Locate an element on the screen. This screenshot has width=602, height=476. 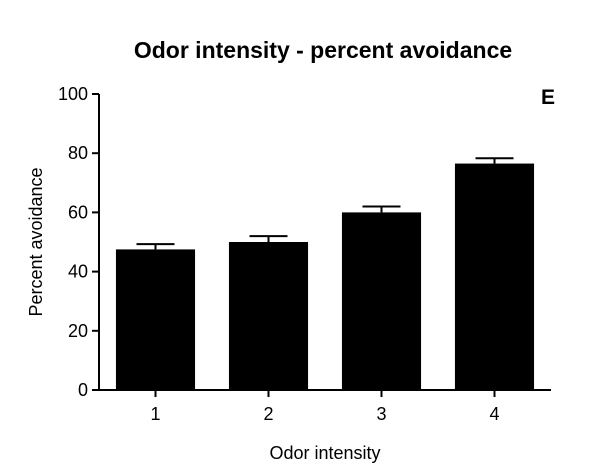
y-tick-label: 0 is located at coordinates (83, 390).